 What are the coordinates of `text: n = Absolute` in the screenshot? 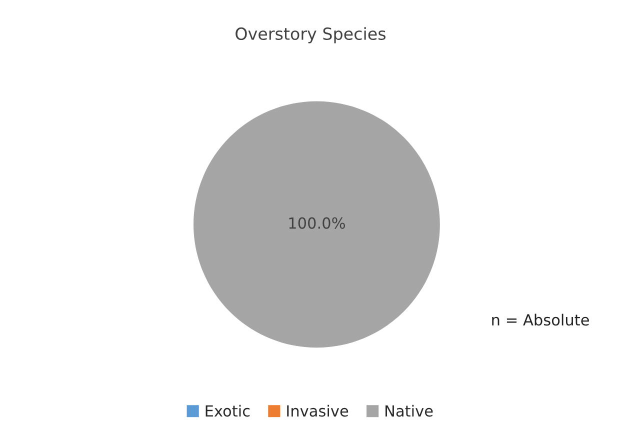 It's located at (540, 320).